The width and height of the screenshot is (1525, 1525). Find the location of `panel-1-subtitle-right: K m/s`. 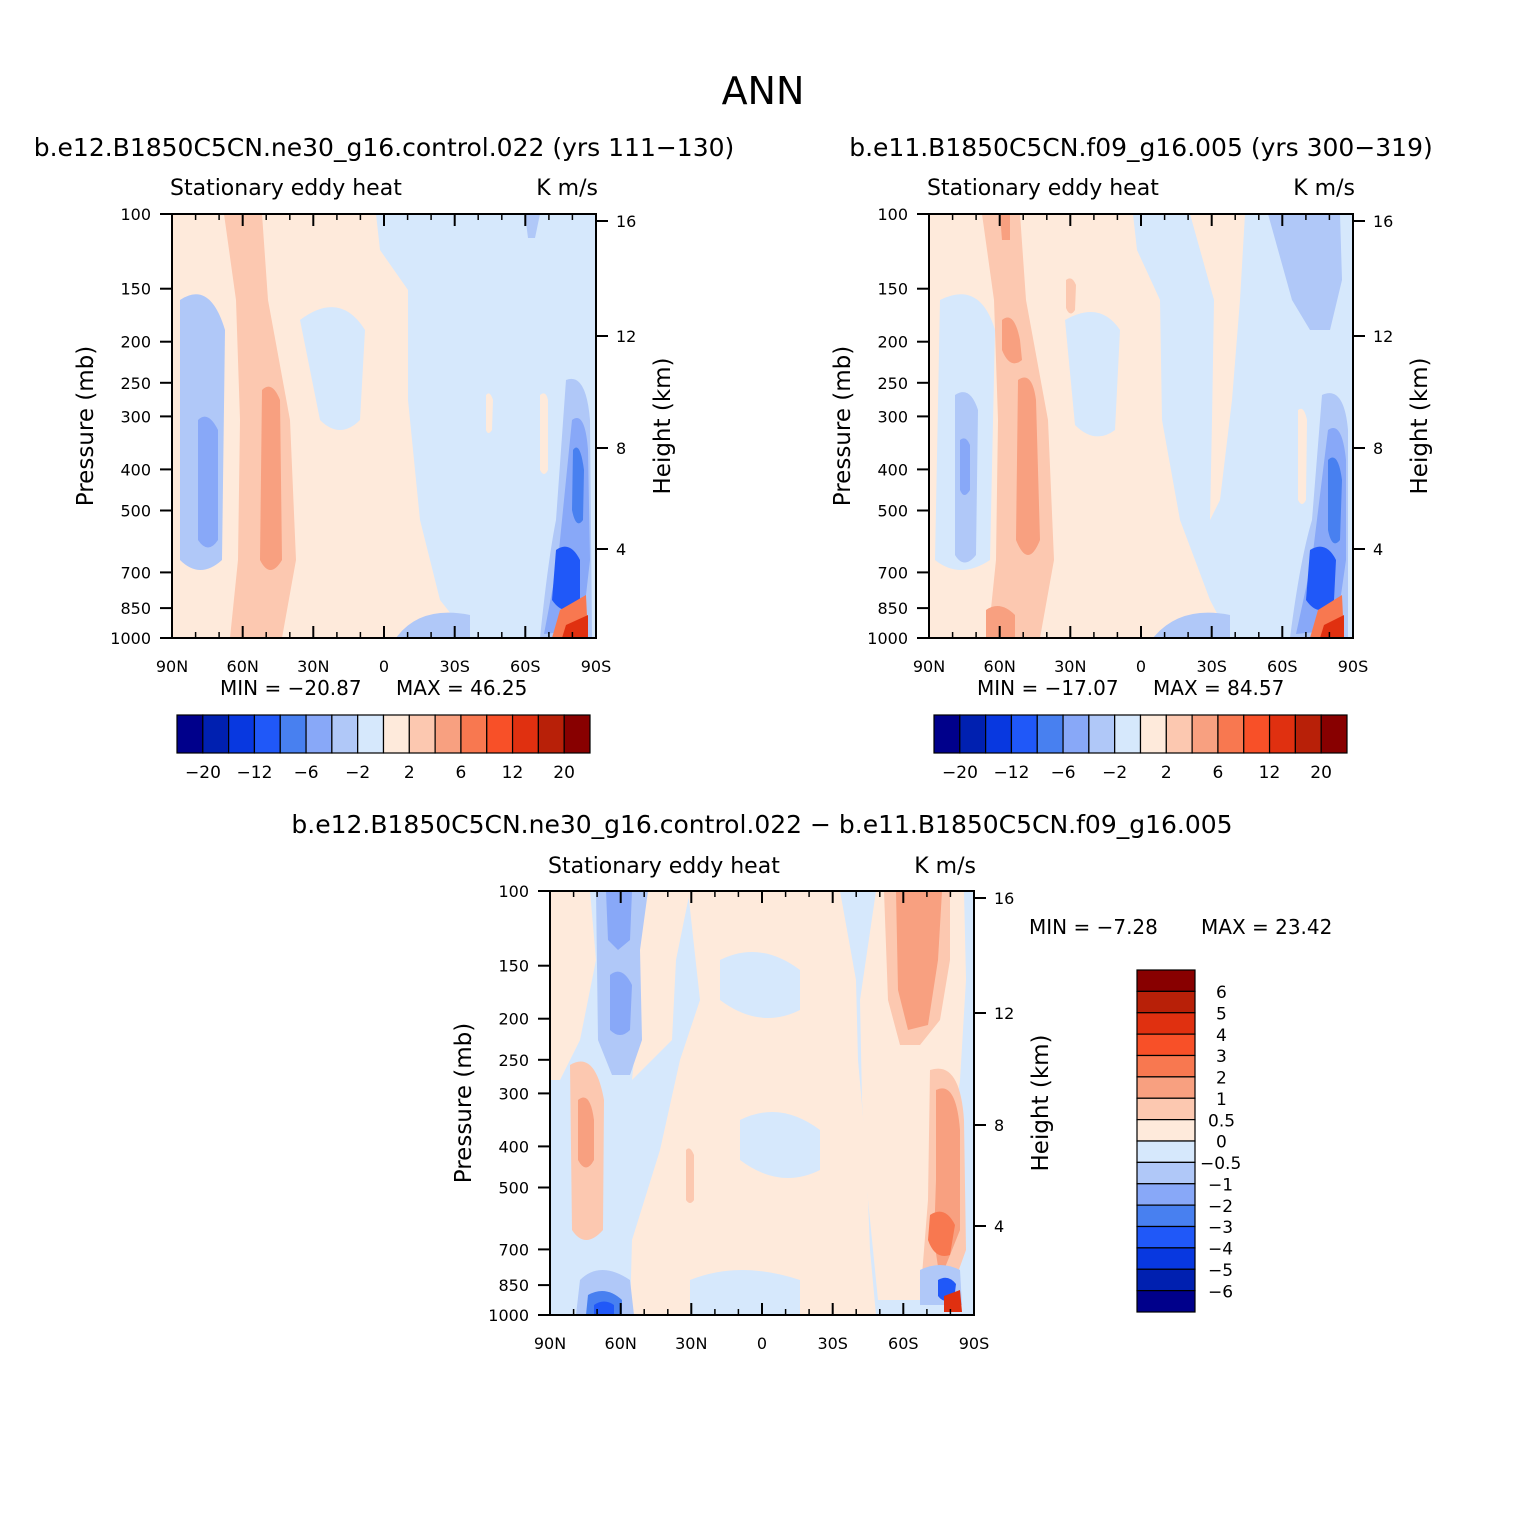

panel-1-subtitle-right: K m/s is located at coordinates (567, 188).